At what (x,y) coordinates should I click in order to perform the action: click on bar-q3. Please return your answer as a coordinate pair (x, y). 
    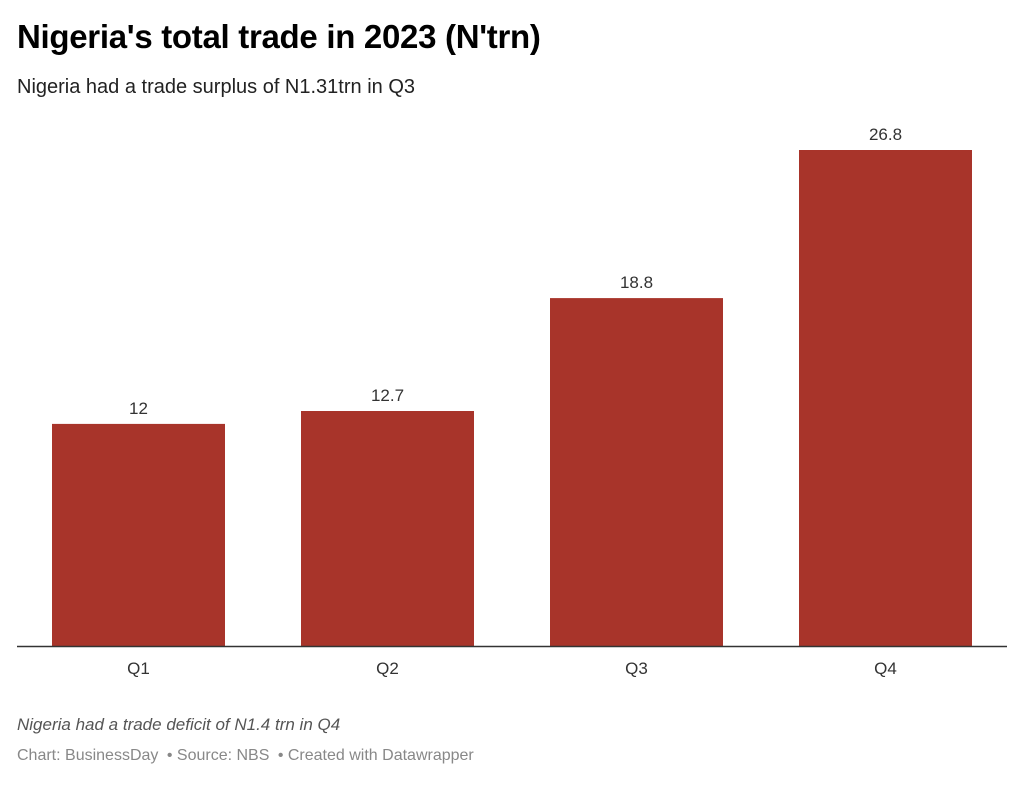
    Looking at the image, I should click on (636, 472).